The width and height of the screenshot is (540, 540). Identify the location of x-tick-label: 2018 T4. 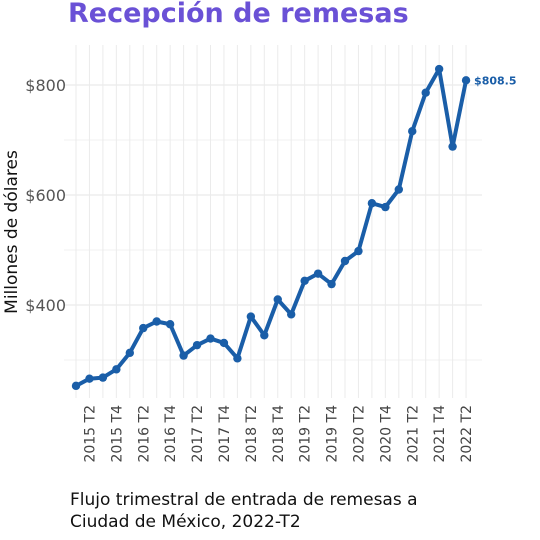
(279, 434).